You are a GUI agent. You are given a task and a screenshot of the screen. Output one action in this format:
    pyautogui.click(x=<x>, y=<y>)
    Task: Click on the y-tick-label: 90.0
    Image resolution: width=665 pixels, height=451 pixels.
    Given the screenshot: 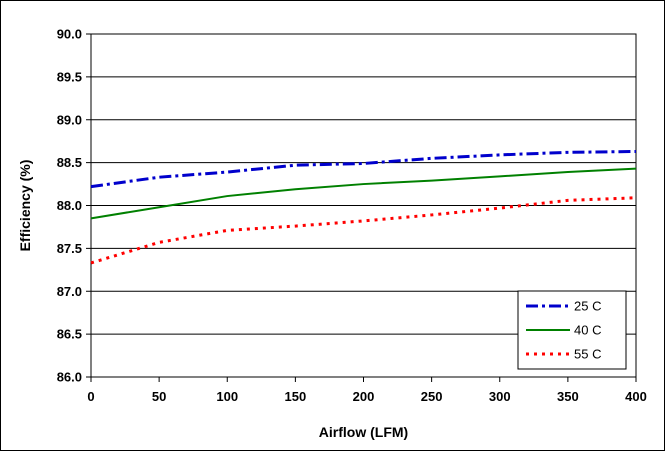 What is the action you would take?
    pyautogui.click(x=69, y=34)
    